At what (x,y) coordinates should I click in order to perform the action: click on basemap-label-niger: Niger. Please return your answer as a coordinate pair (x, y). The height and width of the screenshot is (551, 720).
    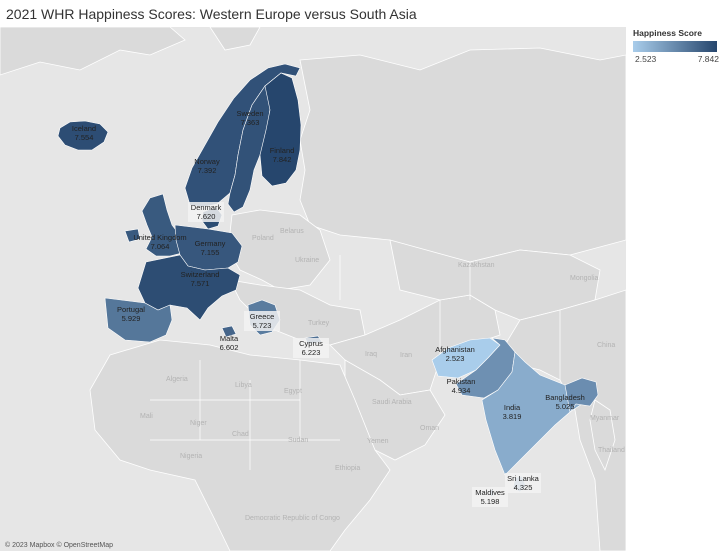
    Looking at the image, I should click on (198, 423).